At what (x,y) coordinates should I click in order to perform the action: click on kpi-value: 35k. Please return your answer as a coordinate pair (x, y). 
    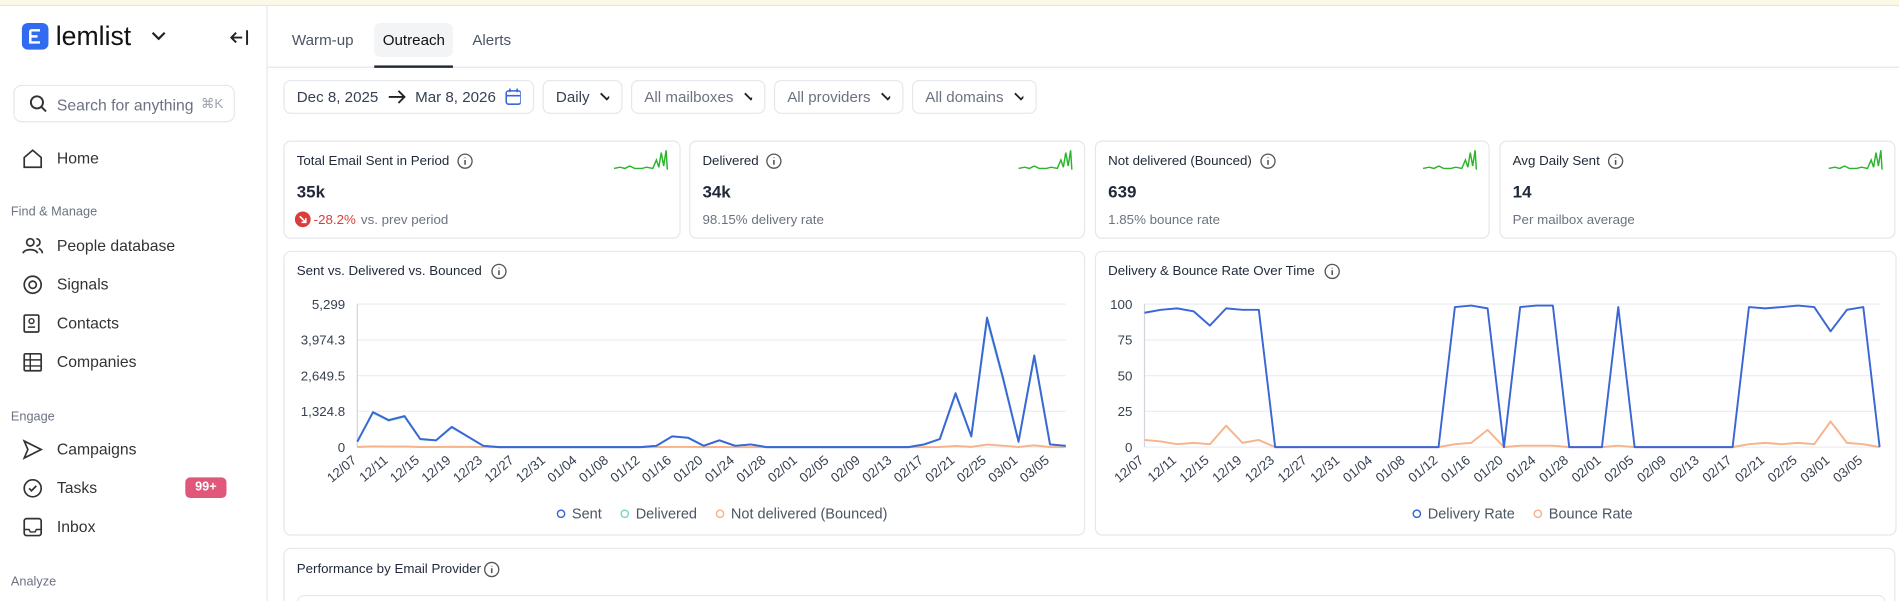
    Looking at the image, I should click on (311, 191).